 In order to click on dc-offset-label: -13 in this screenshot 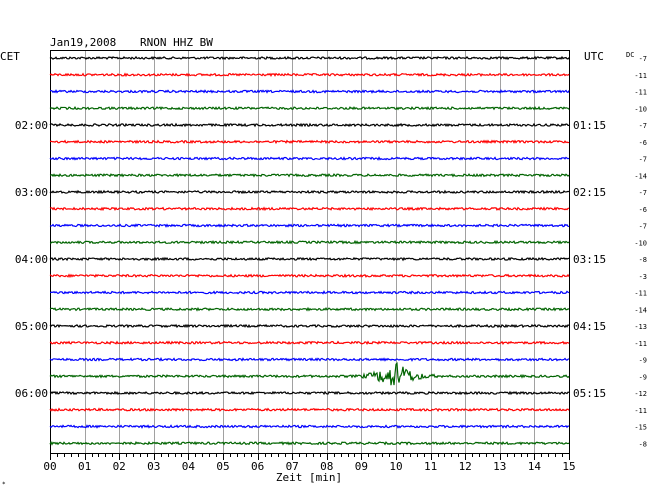, I will do `click(640, 327)`.